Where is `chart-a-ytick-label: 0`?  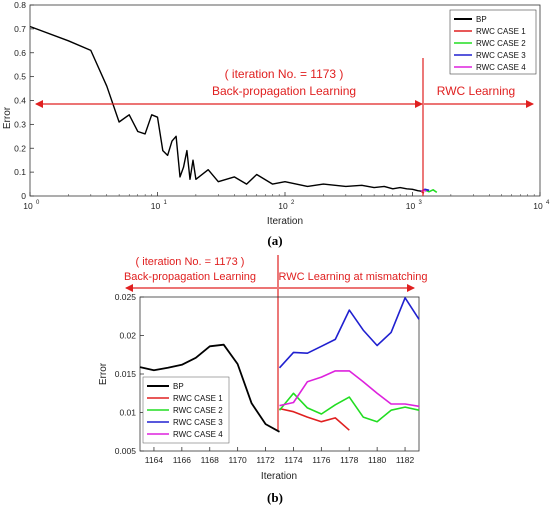
chart-a-ytick-label: 0 is located at coordinates (23, 196).